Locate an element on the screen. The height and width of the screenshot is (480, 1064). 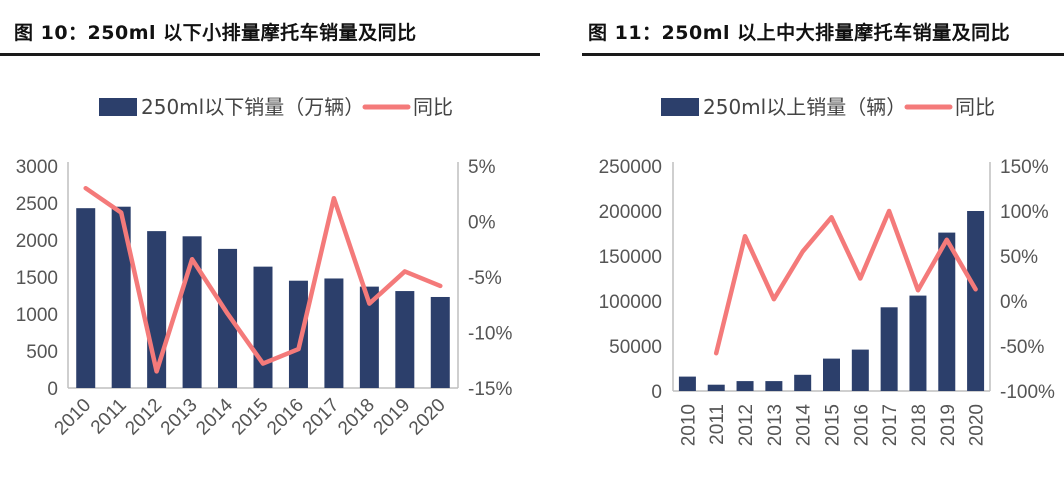
left-tick-label: 2500 is located at coordinates (37, 204).